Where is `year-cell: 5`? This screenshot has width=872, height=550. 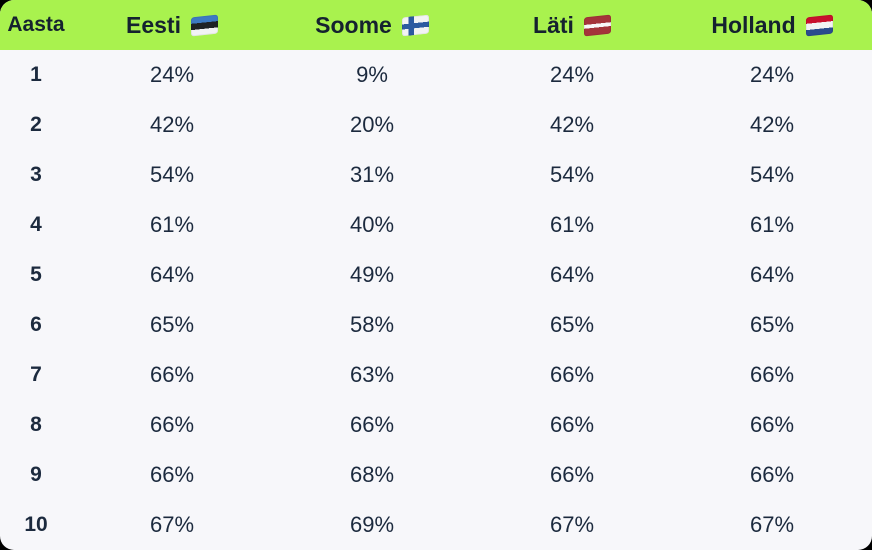 year-cell: 5 is located at coordinates (36, 274).